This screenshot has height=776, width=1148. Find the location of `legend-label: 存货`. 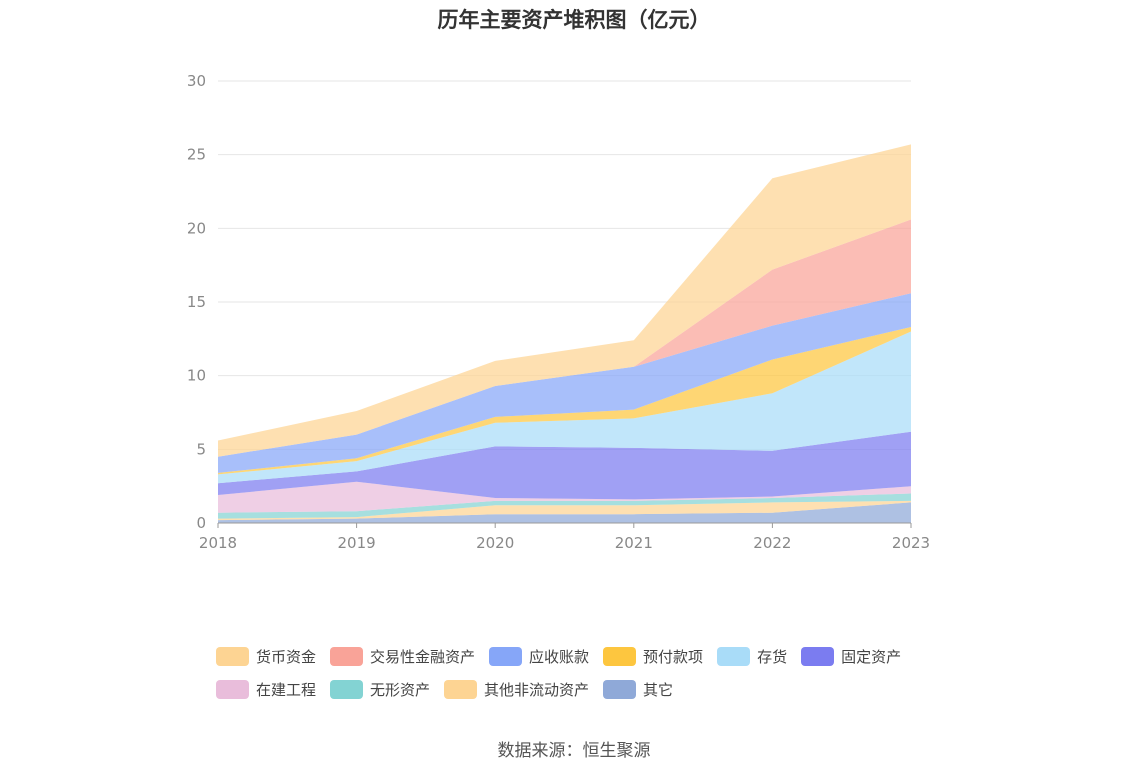

legend-label: 存货 is located at coordinates (772, 657).